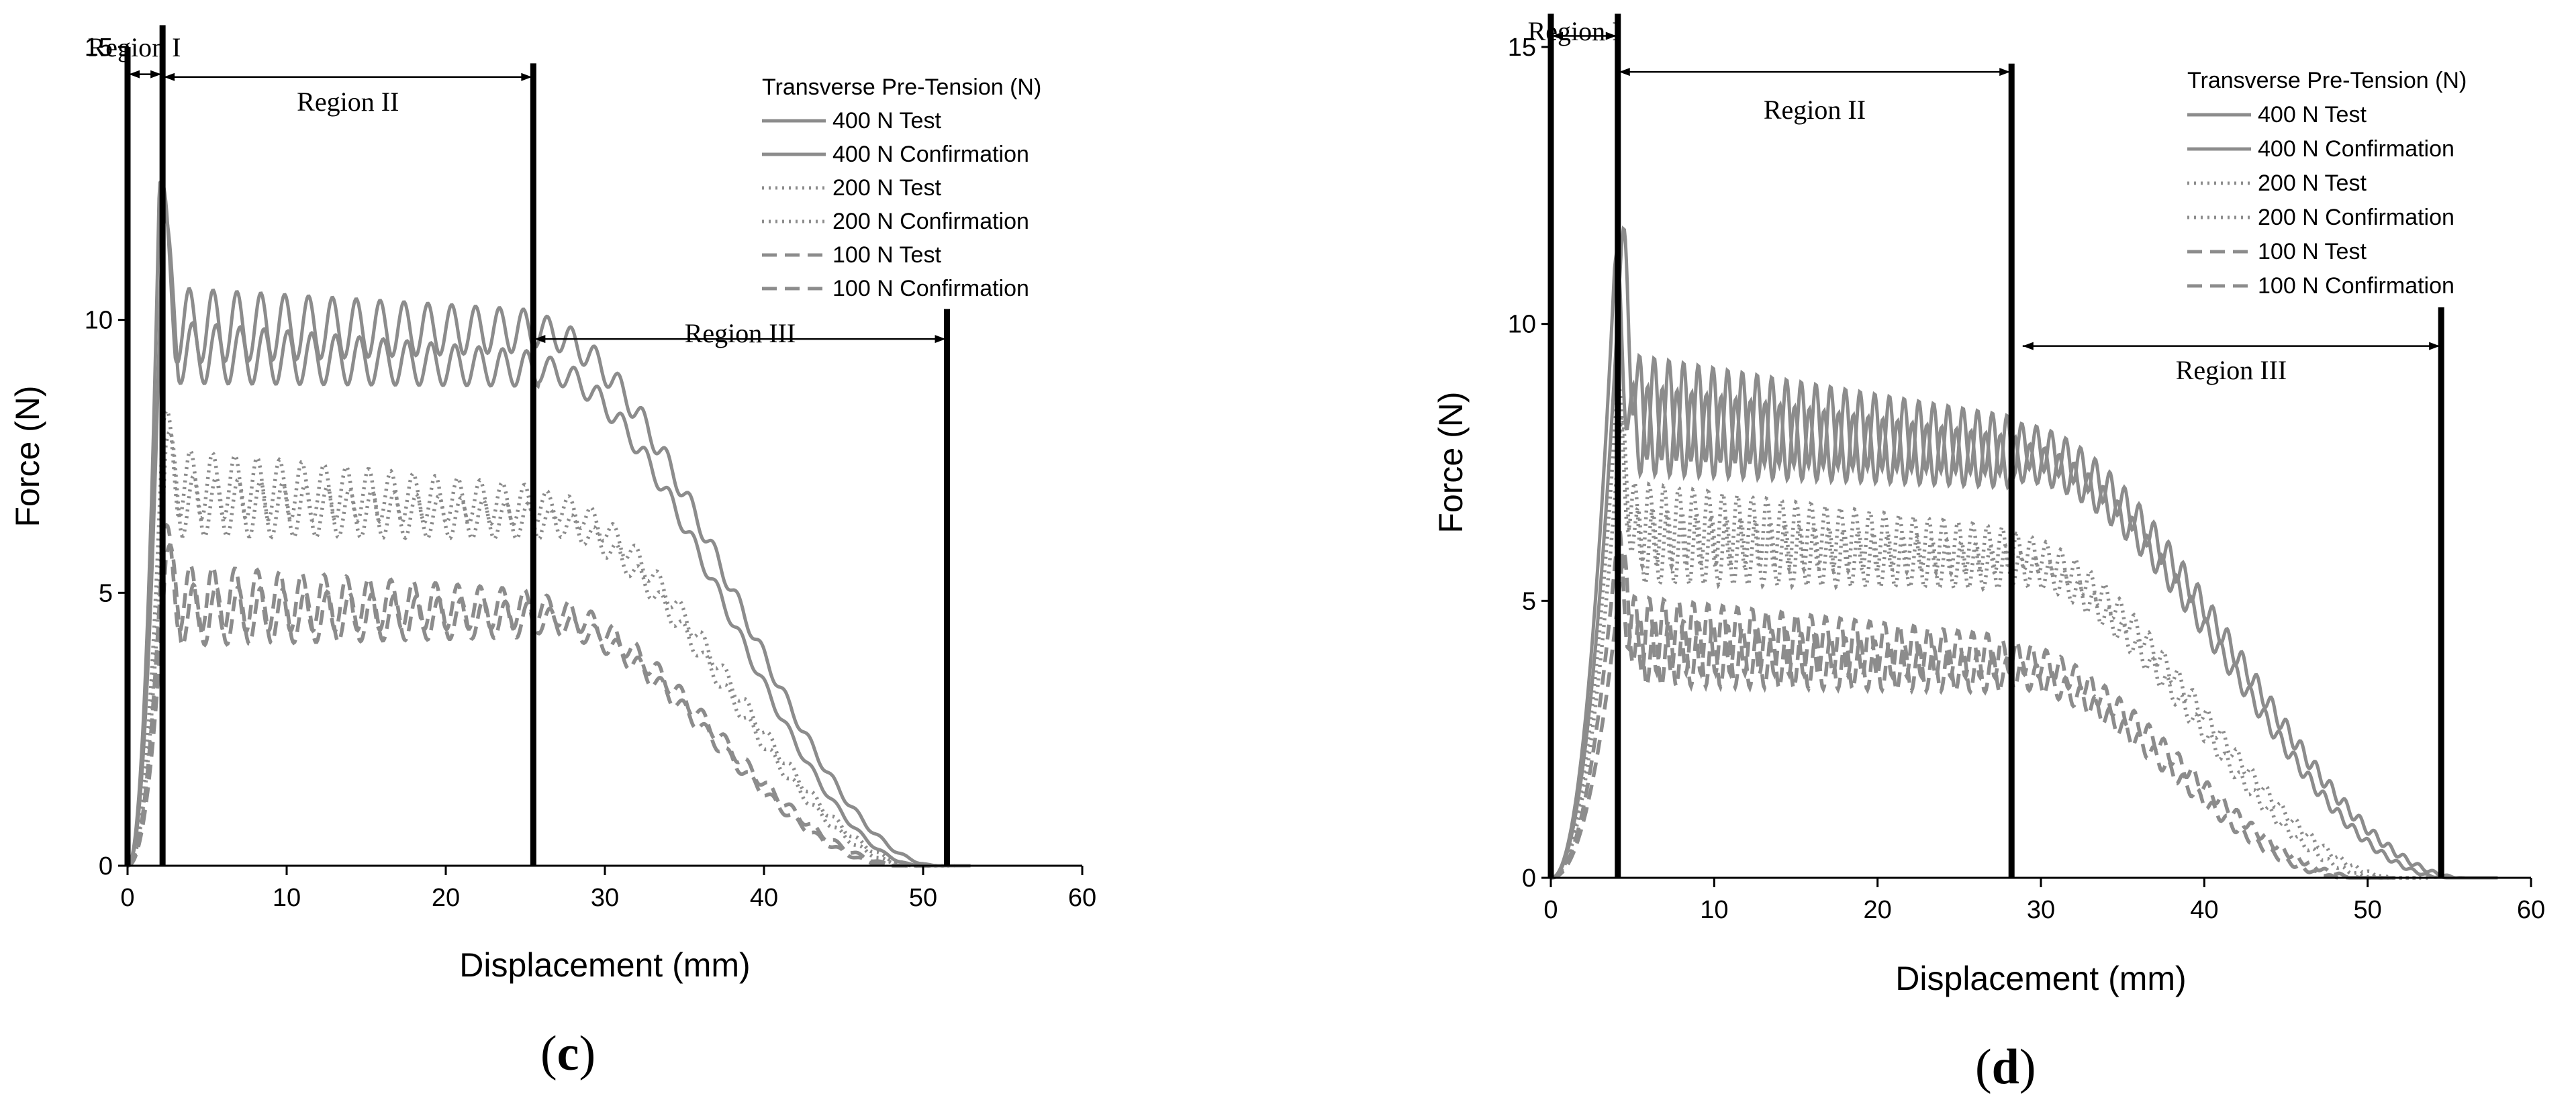 Image resolution: width=2576 pixels, height=1106 pixels. I want to click on caption-d-letter: d, so click(2005, 1067).